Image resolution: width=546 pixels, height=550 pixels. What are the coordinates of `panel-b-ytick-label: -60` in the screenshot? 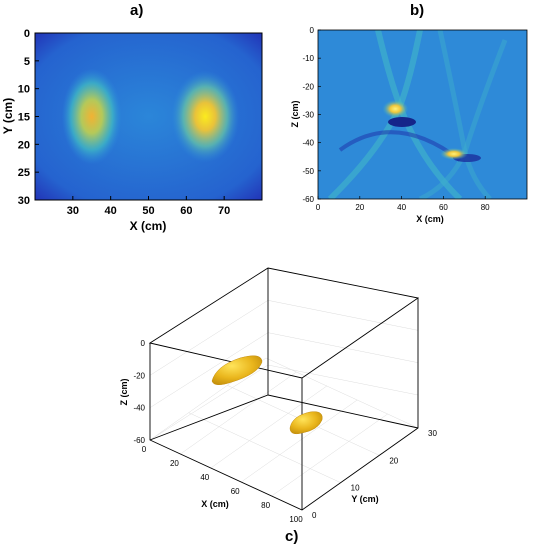 It's located at (308, 199).